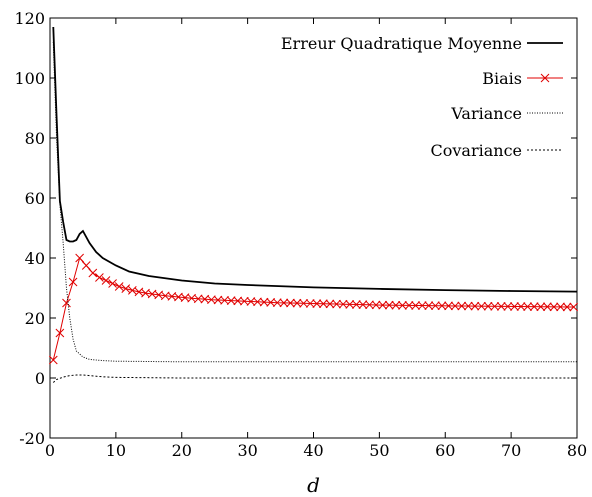  I want to click on y-tick-label: 40, so click(35, 258).